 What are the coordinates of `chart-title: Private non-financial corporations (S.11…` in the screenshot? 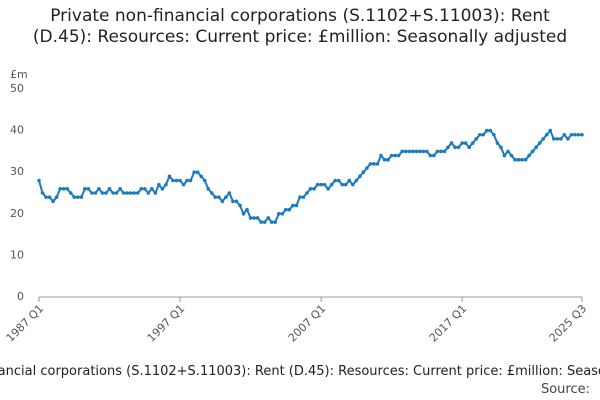 It's located at (300, 26).